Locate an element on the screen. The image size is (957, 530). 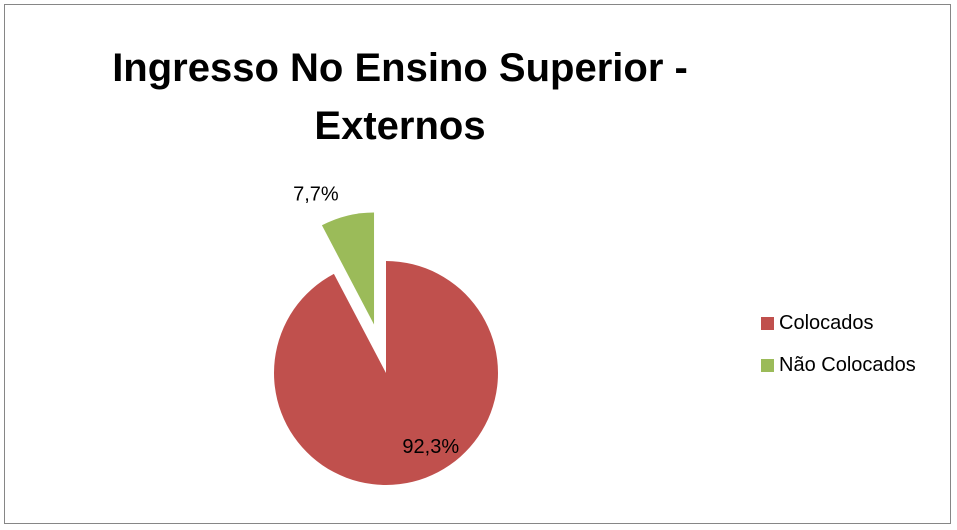
legend-swatch-nao-colocados is located at coordinates (767, 365).